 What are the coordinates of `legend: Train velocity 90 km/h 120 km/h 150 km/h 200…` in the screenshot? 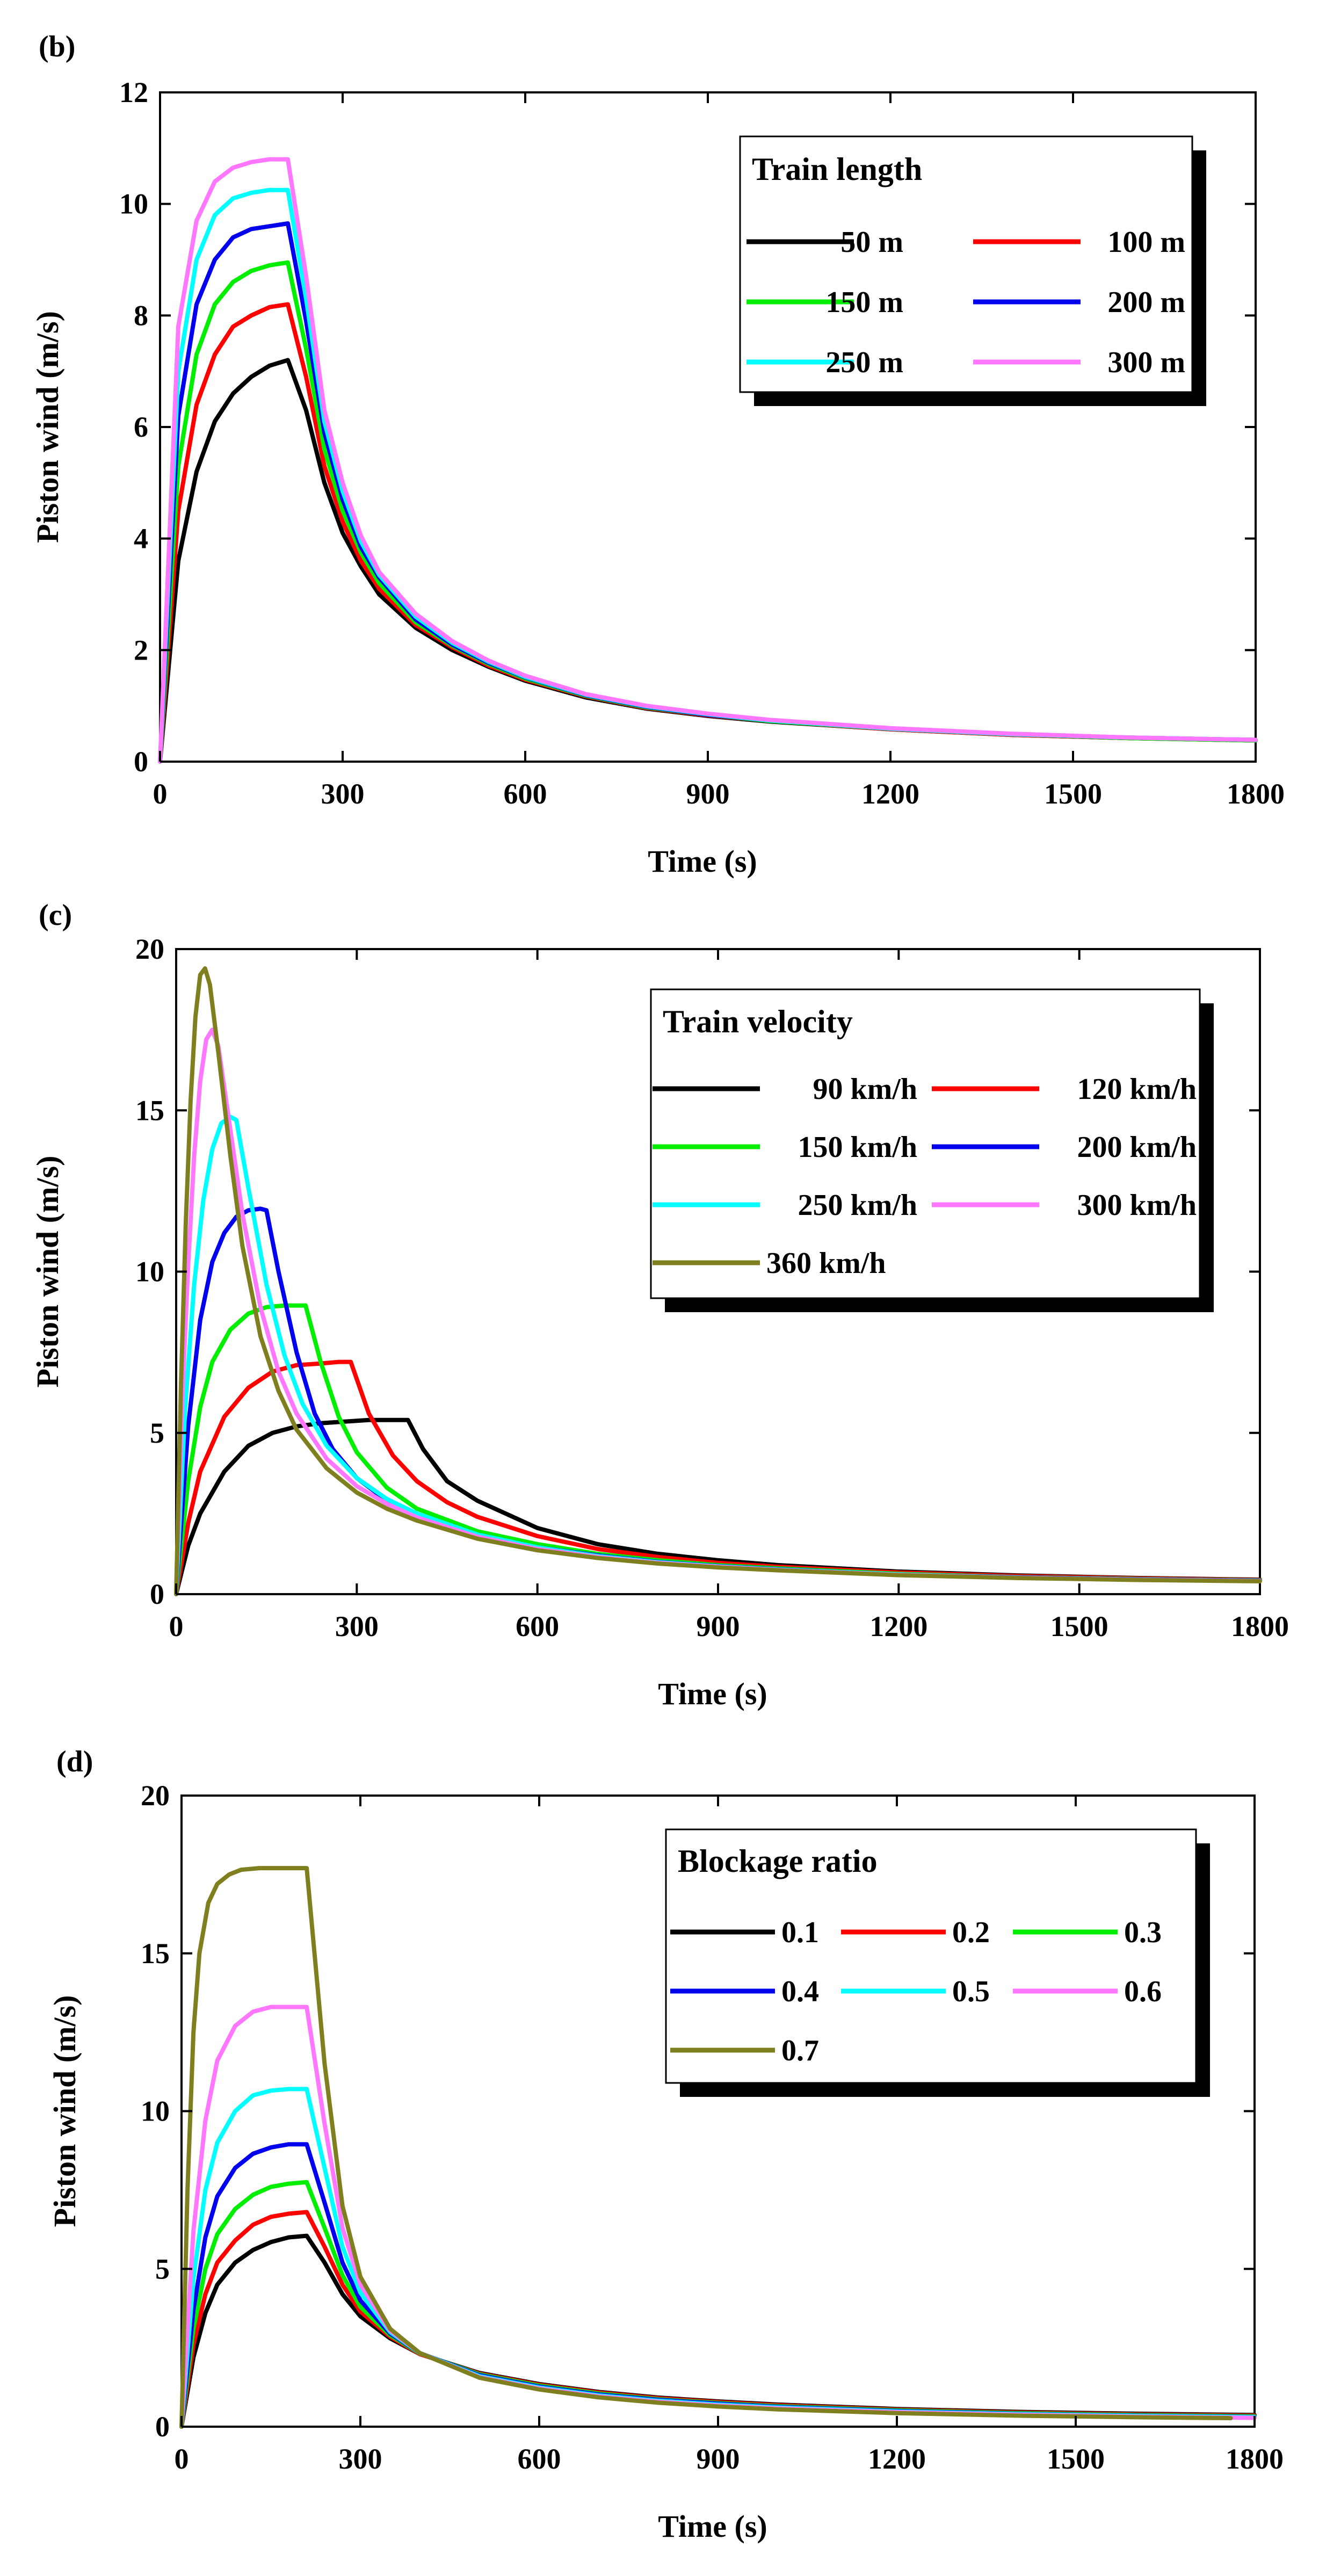 It's located at (932, 1150).